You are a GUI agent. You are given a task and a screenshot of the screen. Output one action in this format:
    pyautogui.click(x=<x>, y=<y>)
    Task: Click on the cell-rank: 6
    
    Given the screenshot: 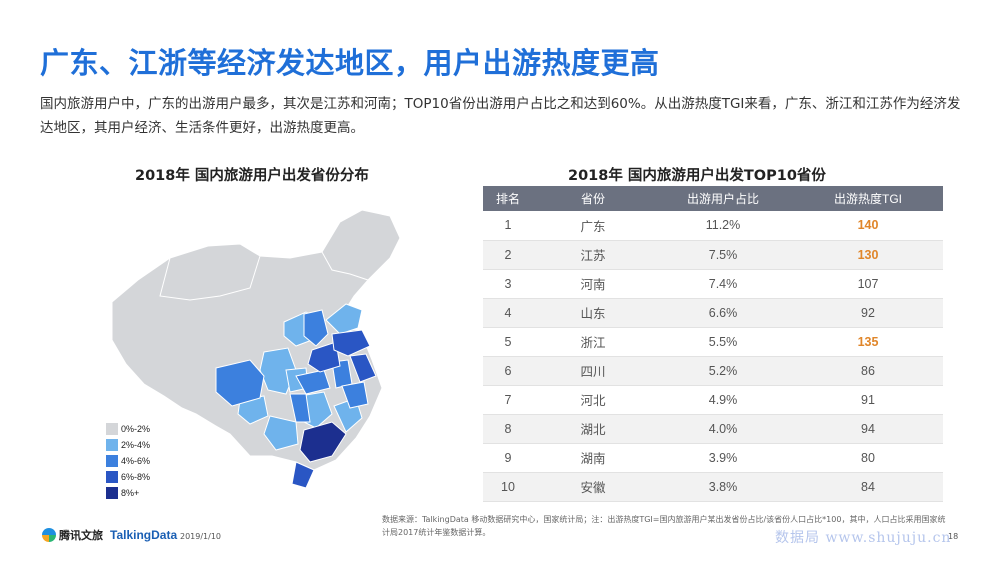 What is the action you would take?
    pyautogui.click(x=508, y=371)
    